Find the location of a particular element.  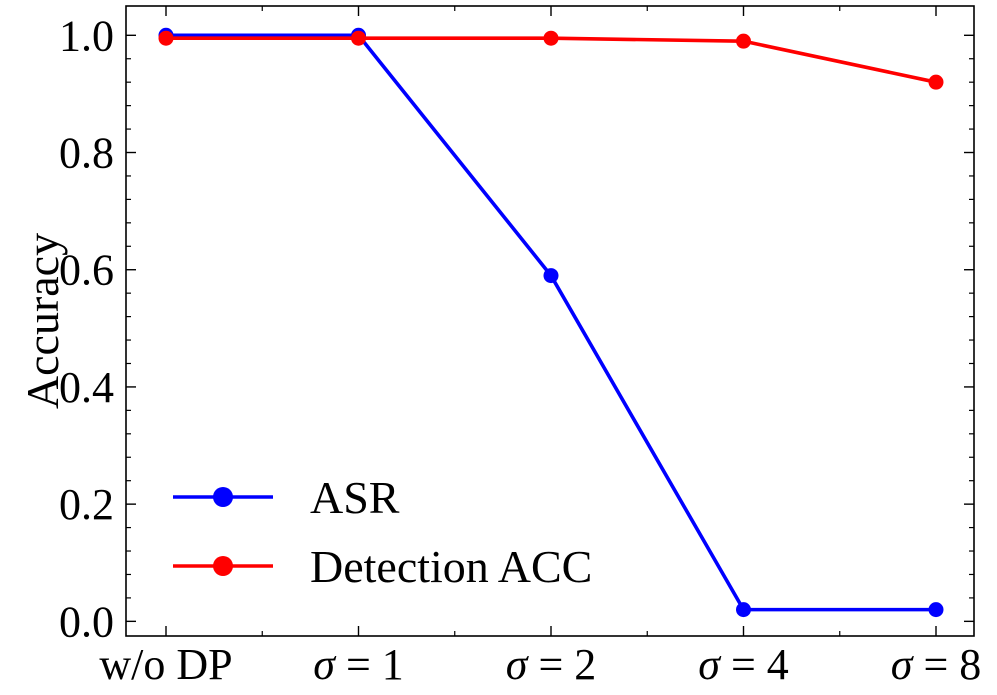

y-tick-label: 0.8 is located at coordinates (86, 153).